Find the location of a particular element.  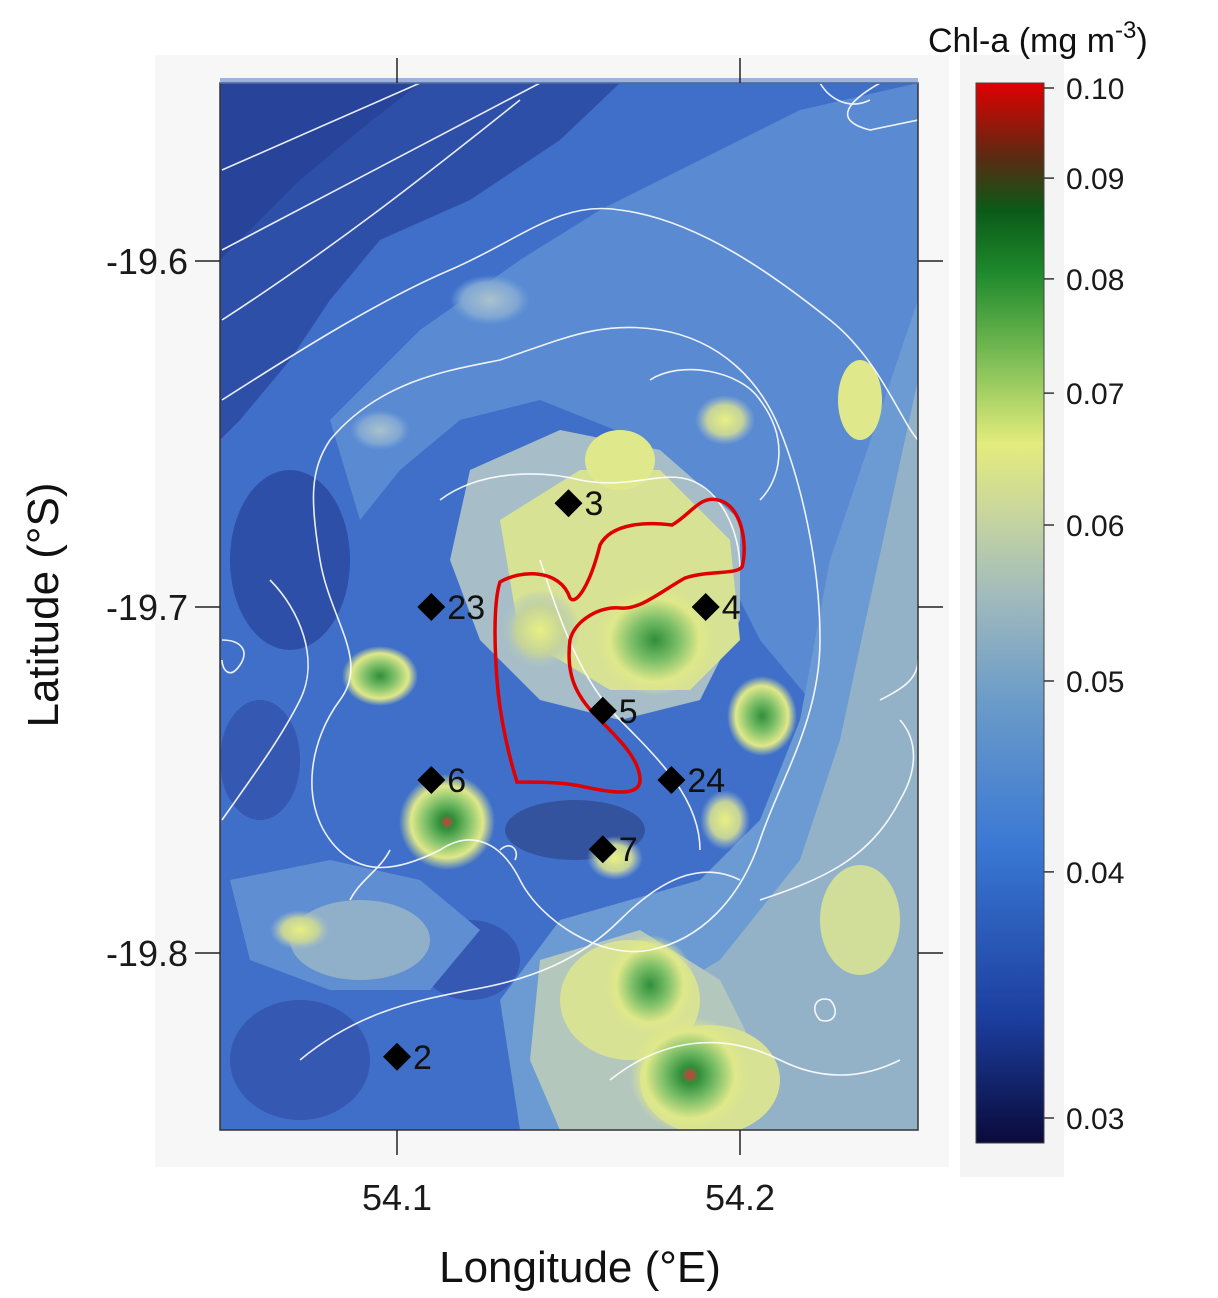

station-marker-7: 7 is located at coordinates (613, 850).